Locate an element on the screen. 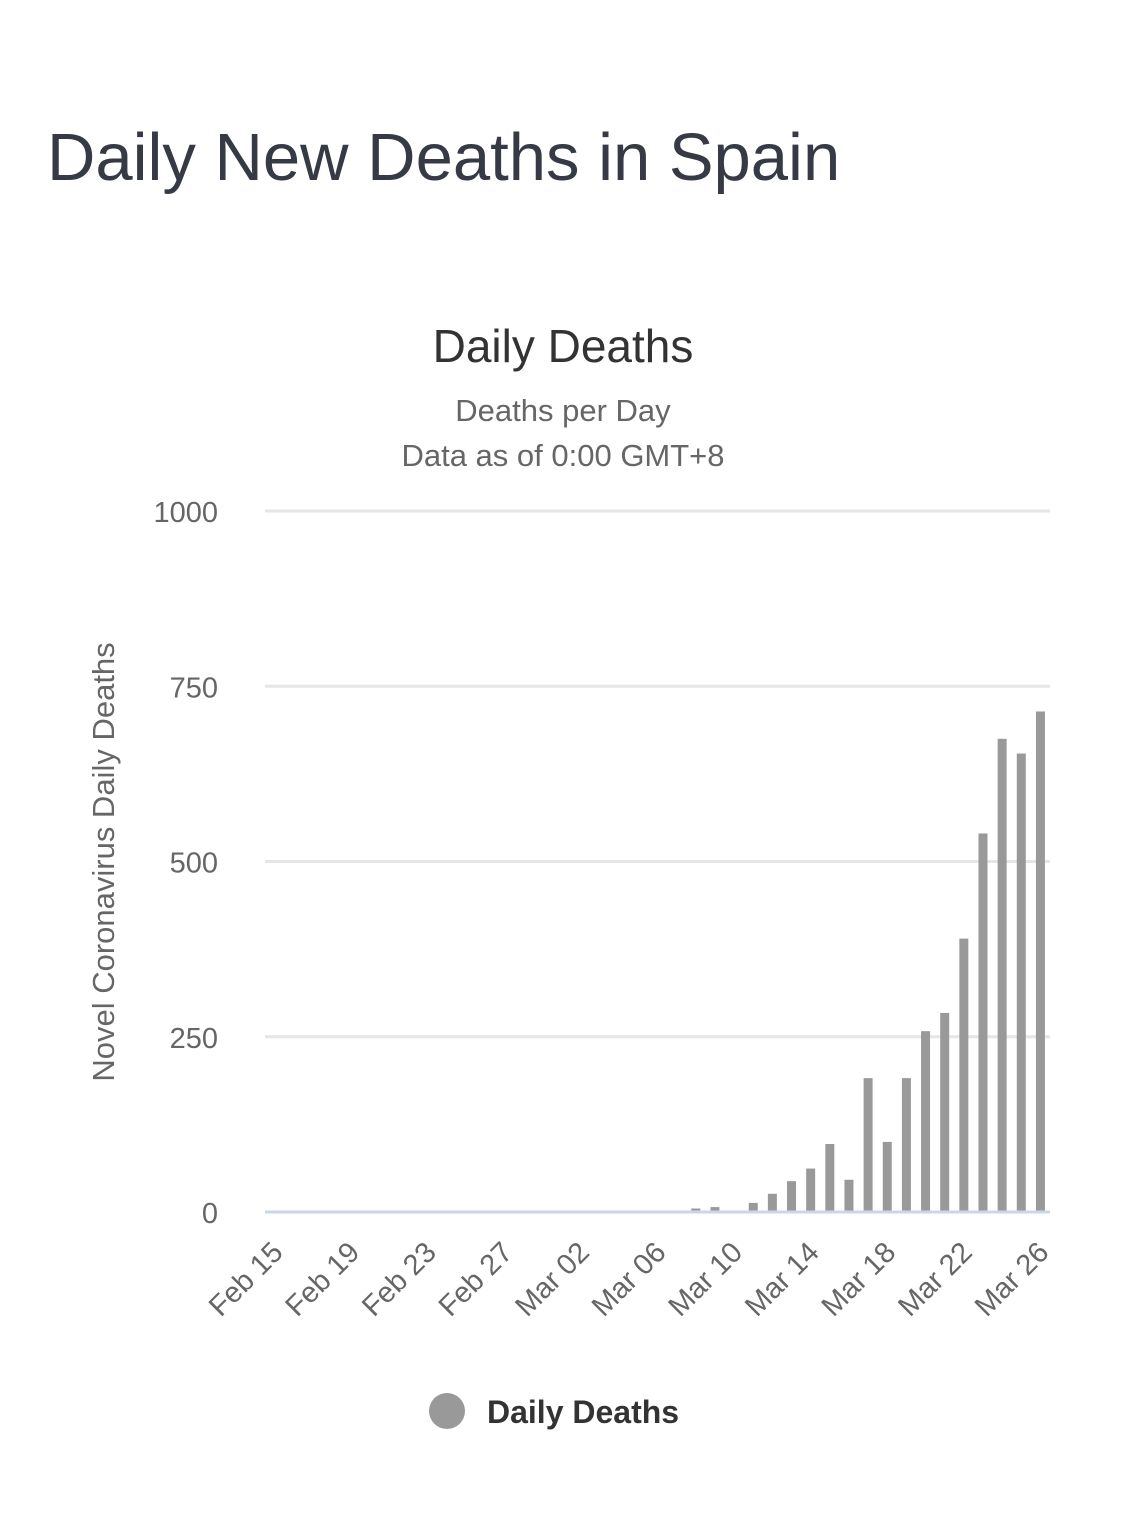  x-tick-label: Feb 27 is located at coordinates (476, 1279).